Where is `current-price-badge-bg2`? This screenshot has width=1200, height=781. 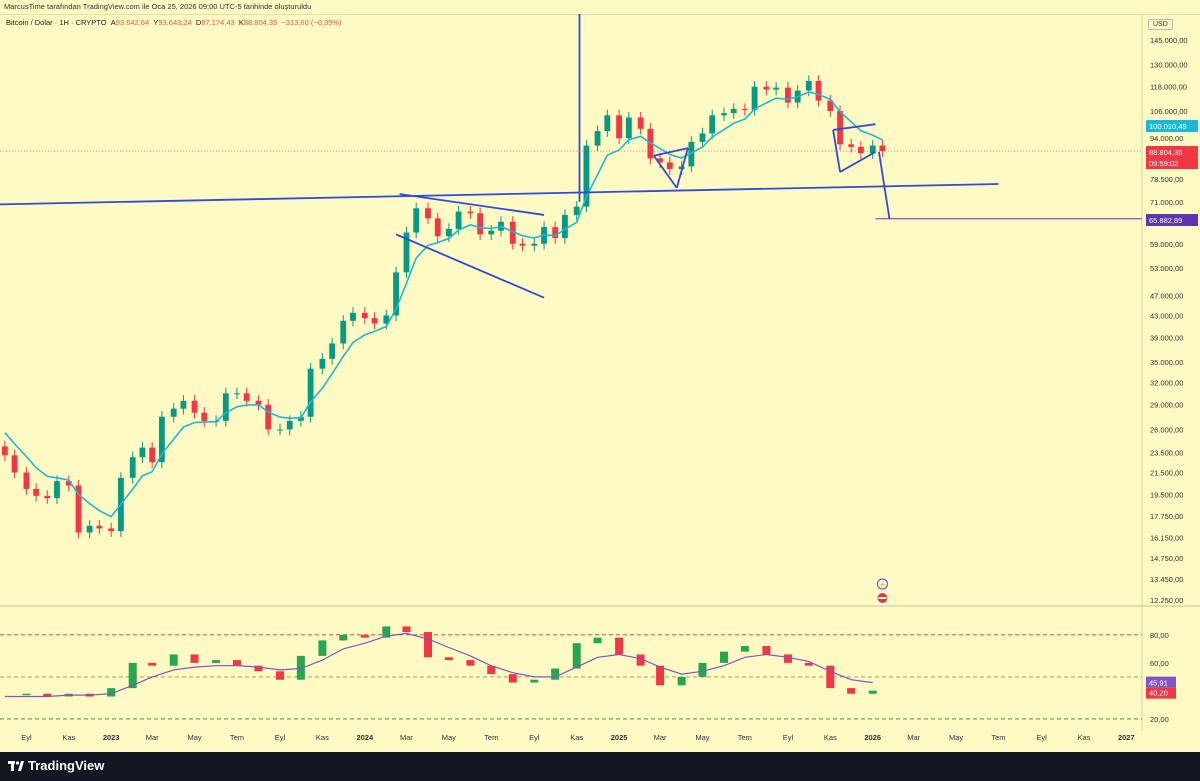
current-price-badge-bg2 is located at coordinates (1172, 163).